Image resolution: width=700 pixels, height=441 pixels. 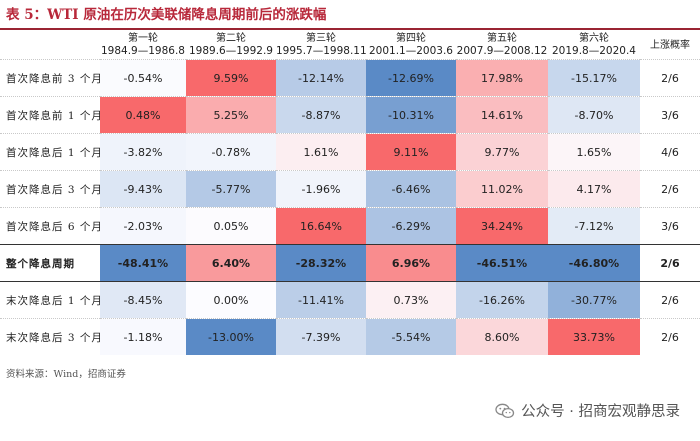 I want to click on value-cell: -5.77%, so click(x=231, y=189).